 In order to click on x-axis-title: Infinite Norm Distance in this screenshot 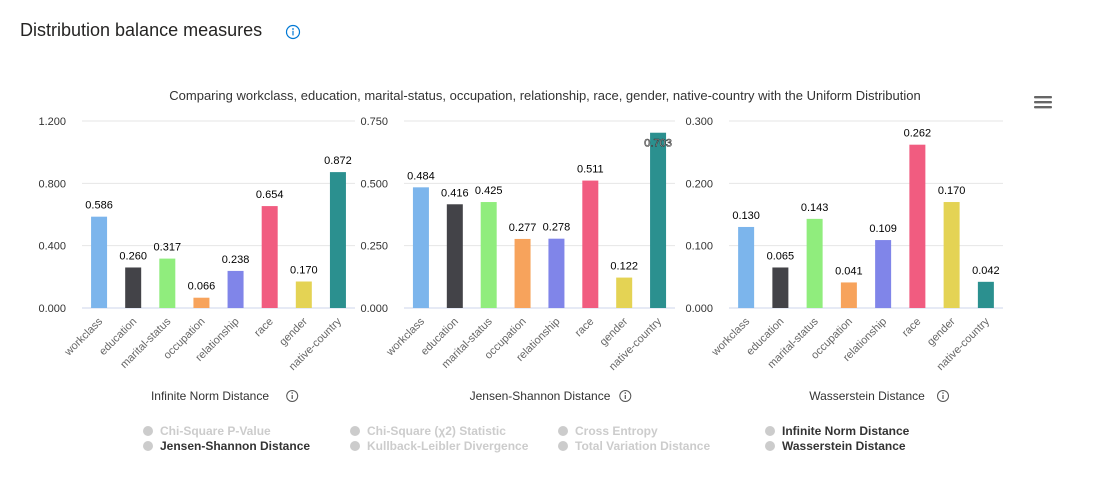, I will do `click(210, 396)`.